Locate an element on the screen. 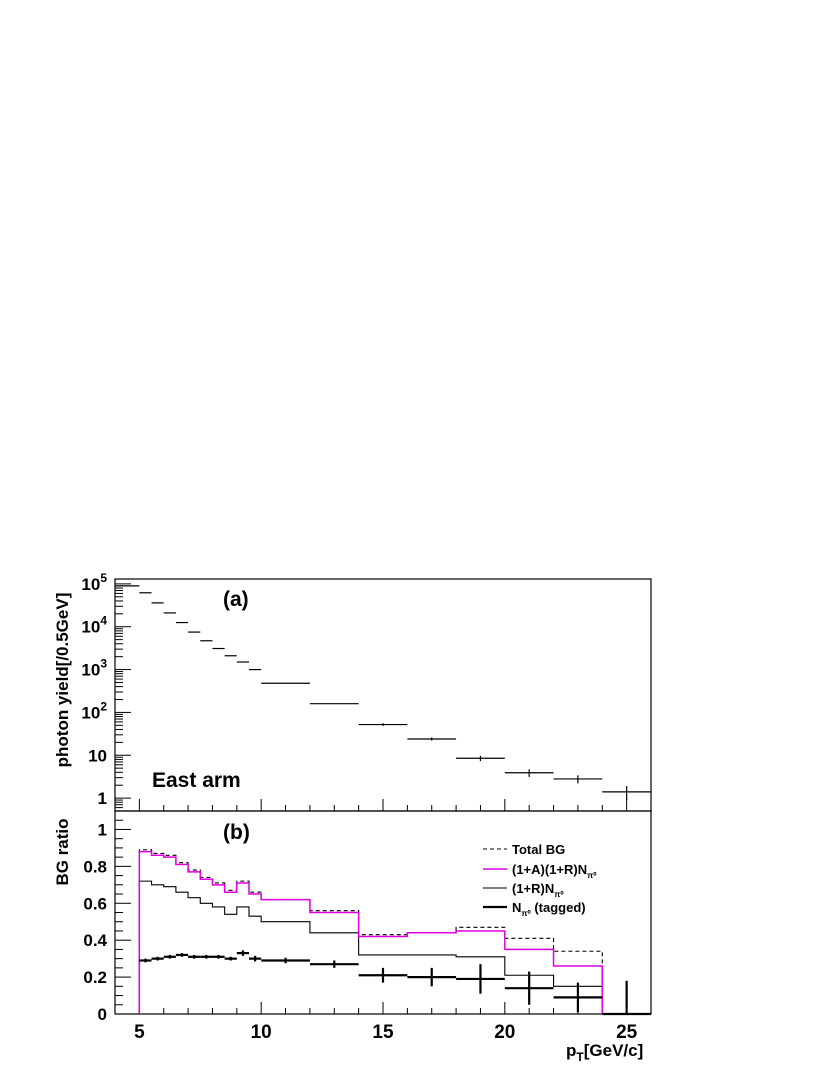 This screenshot has width=830, height=1075. y-tick-label: 10⁵ is located at coordinates (94, 582).